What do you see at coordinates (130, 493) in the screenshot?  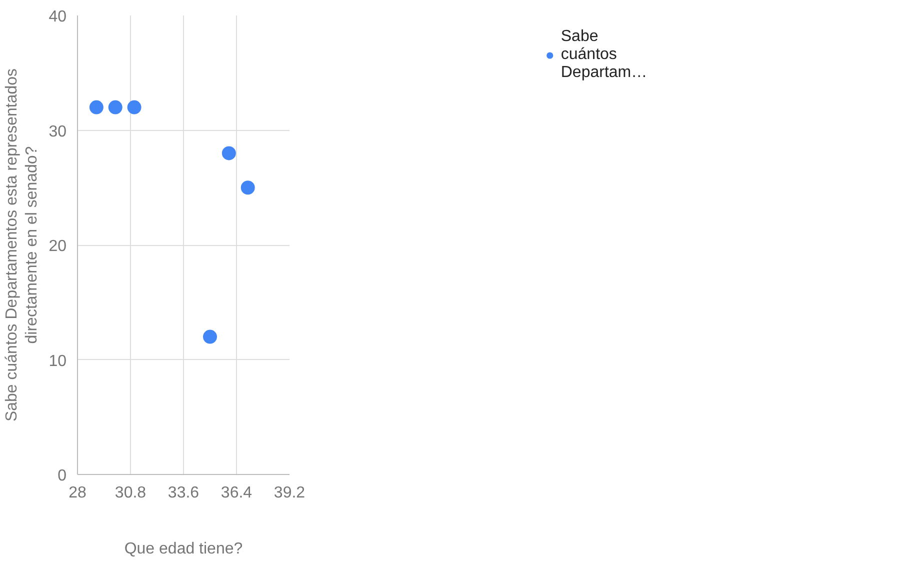 I see `x-tick-label: 30.8` at bounding box center [130, 493].